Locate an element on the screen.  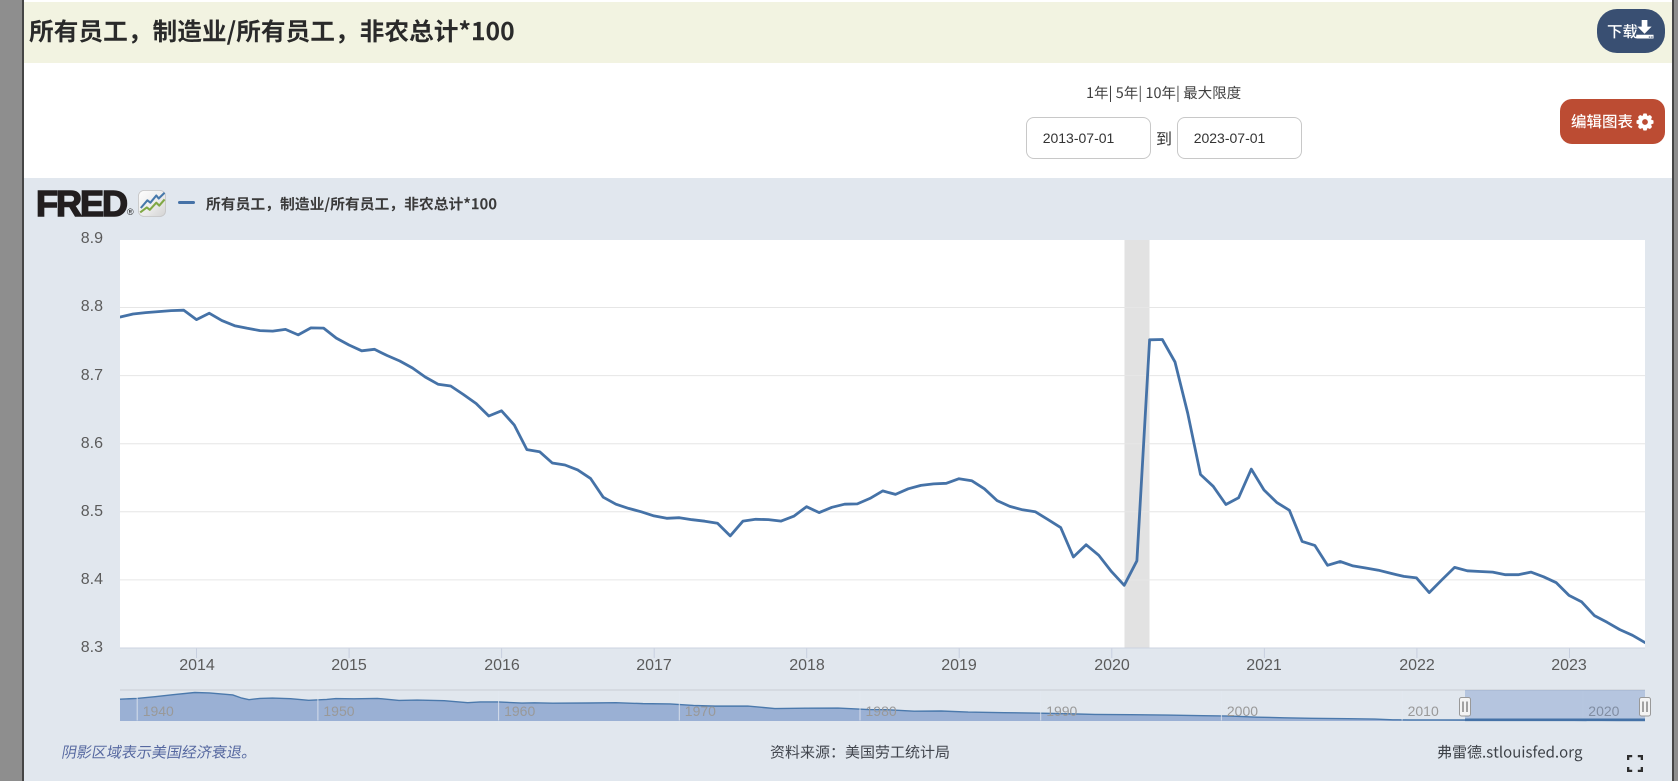
svg-text: 1950 is located at coordinates (338, 711).